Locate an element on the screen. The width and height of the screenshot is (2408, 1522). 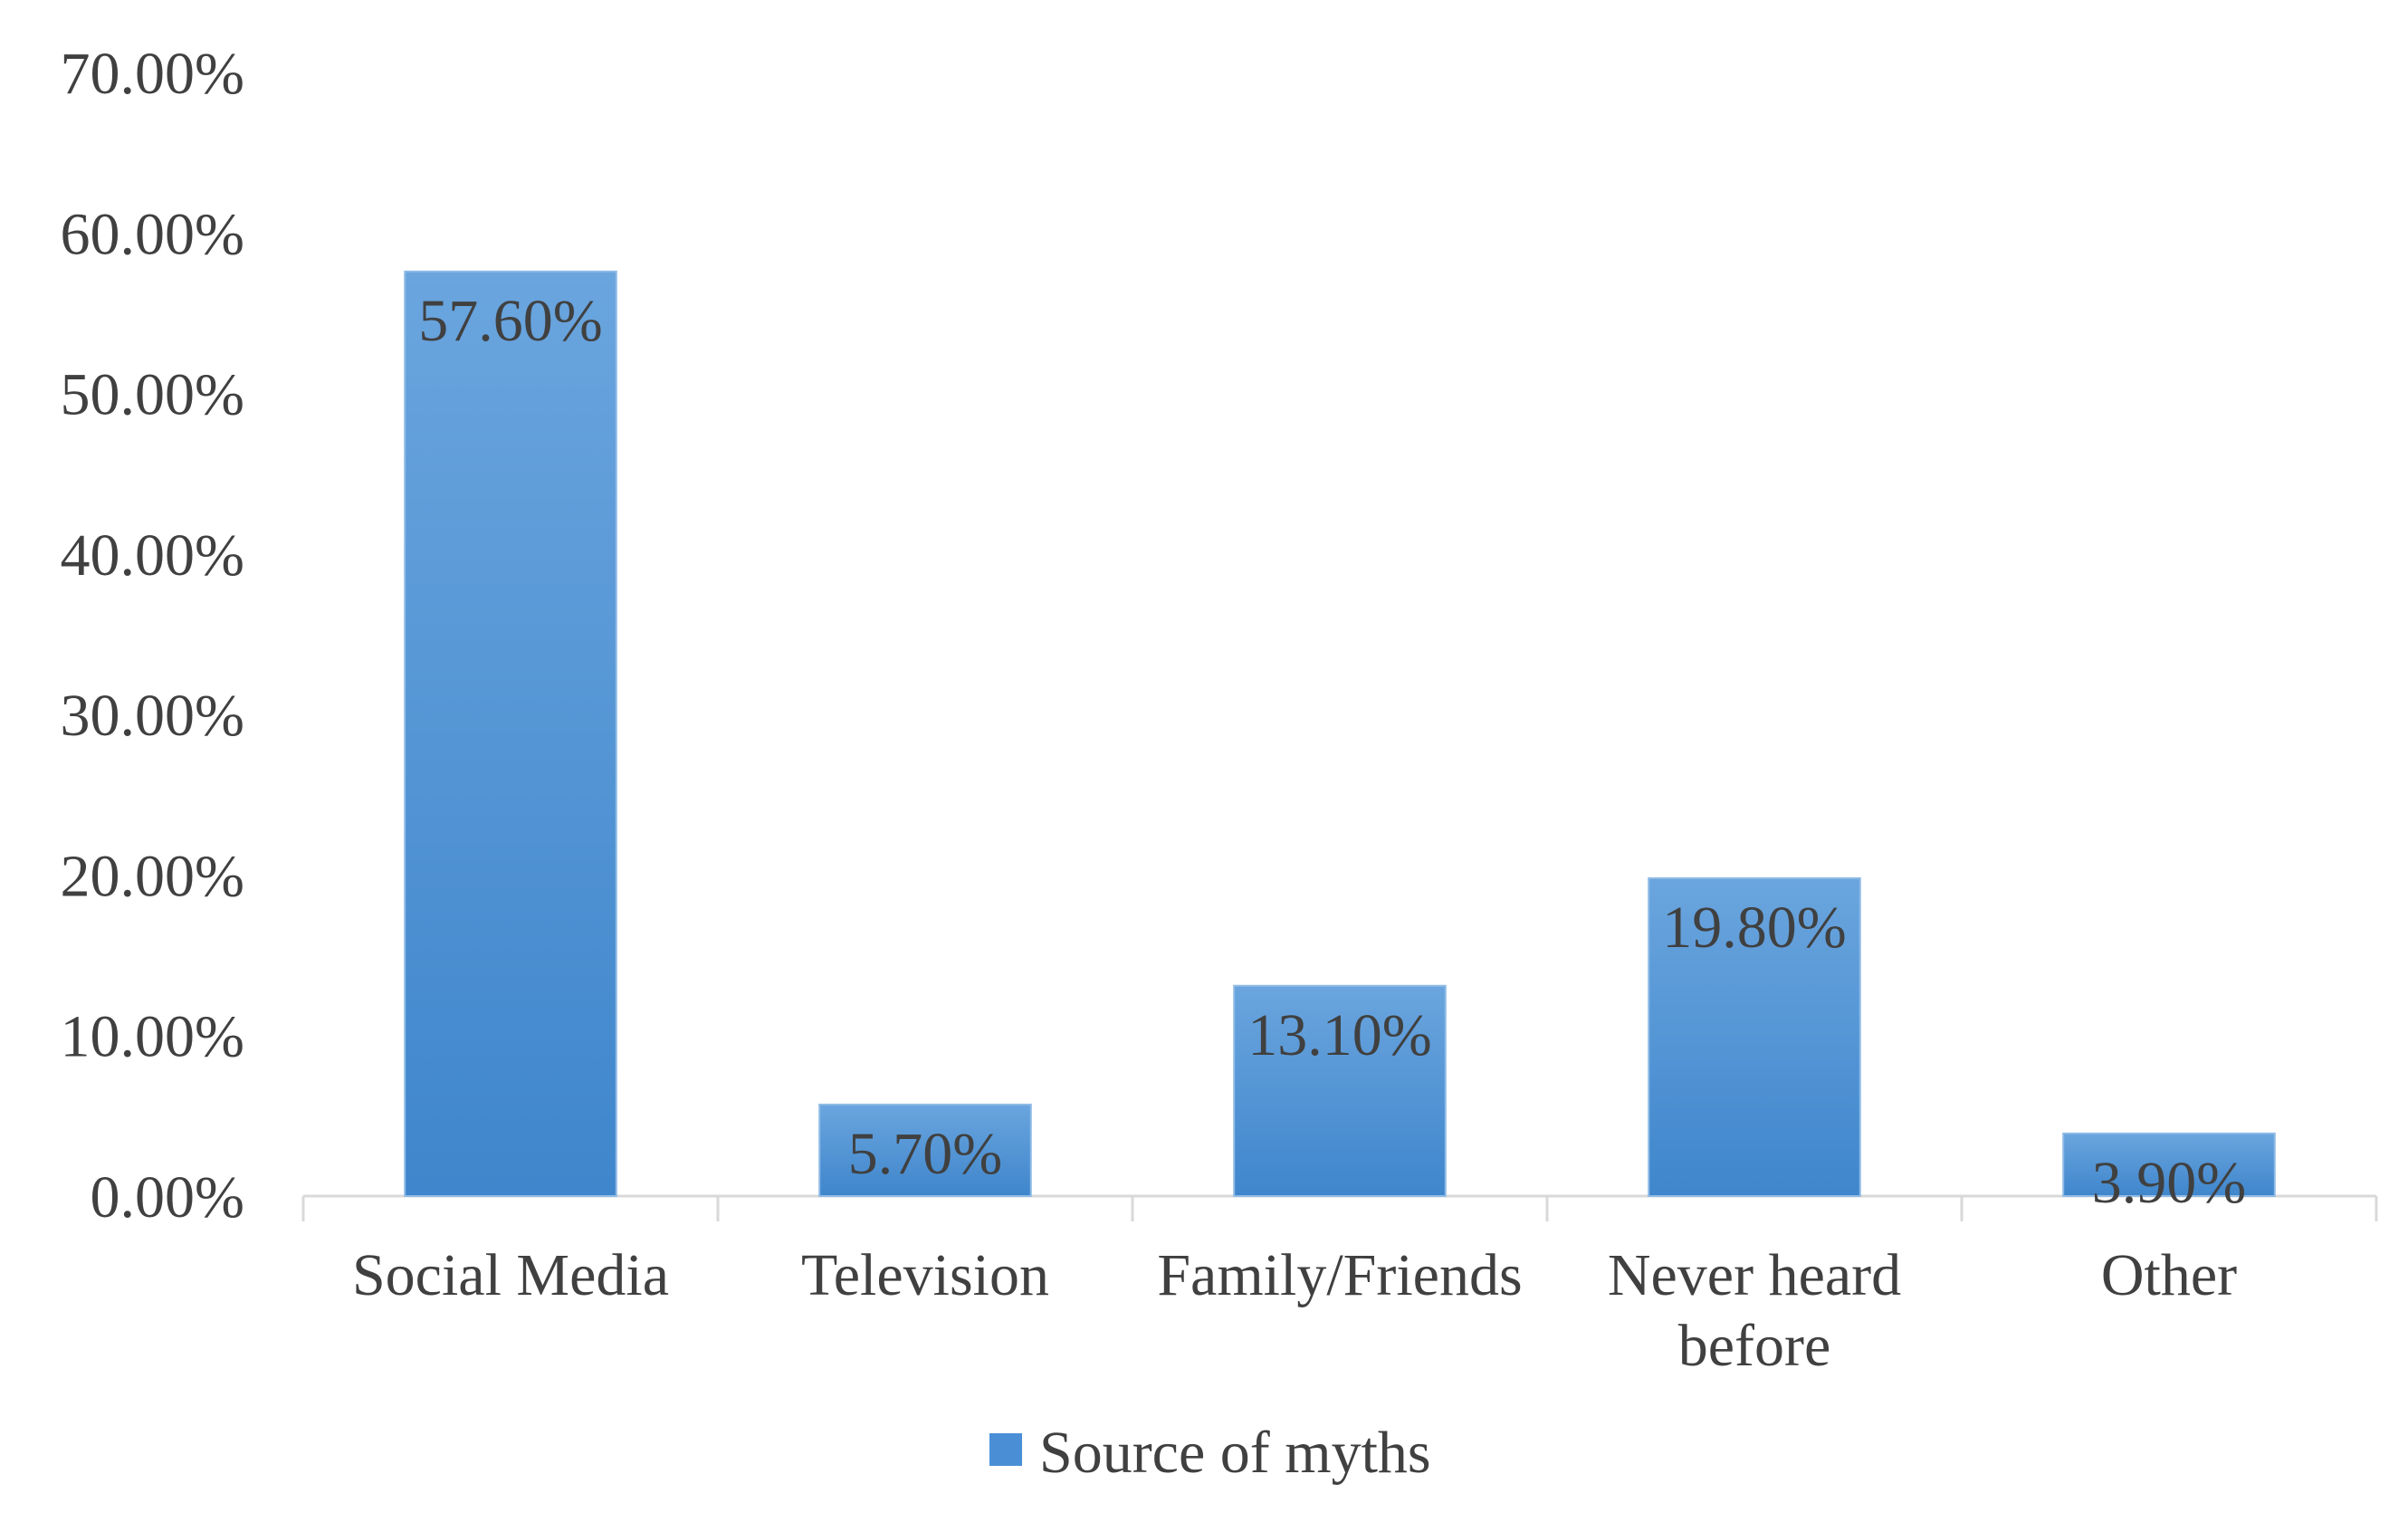
x-tick-label: Never heard before is located at coordinates (1754, 1310).